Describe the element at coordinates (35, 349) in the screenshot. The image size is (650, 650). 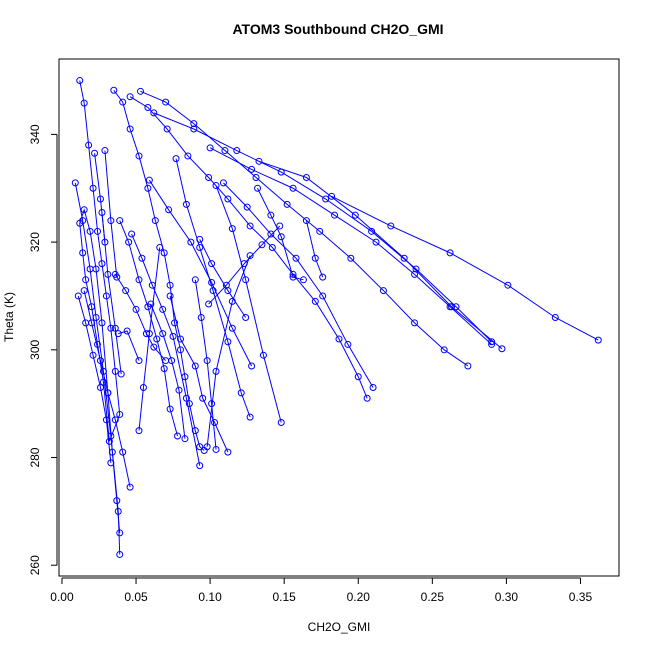
I see `y-tick-label: 300` at that location.